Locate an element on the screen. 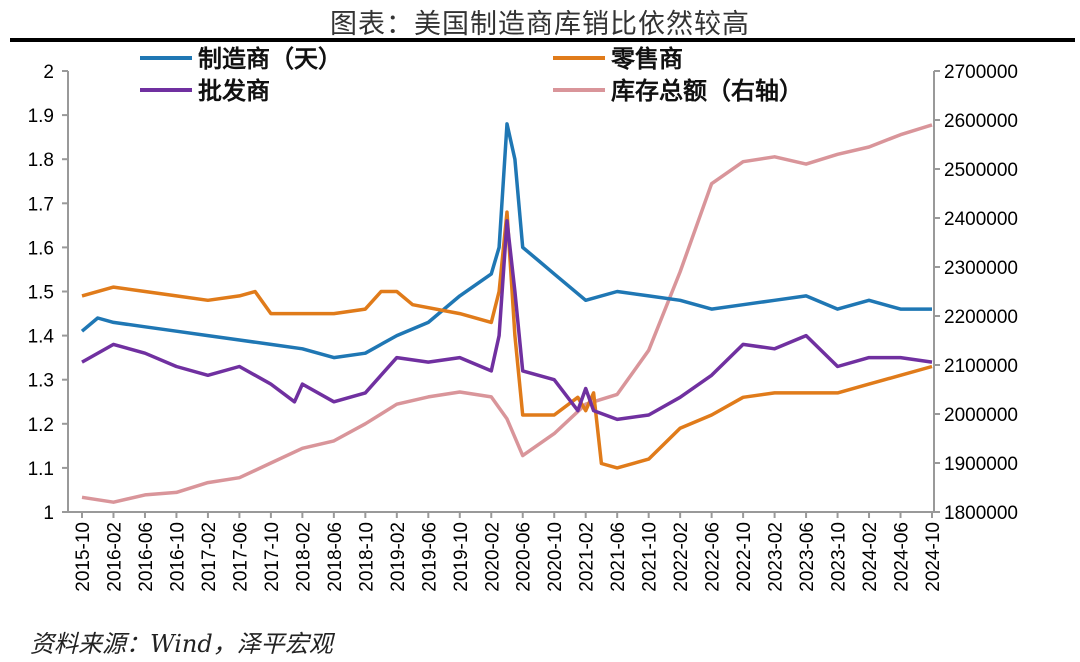  left-axis-tick-label: 1 is located at coordinates (48, 513).